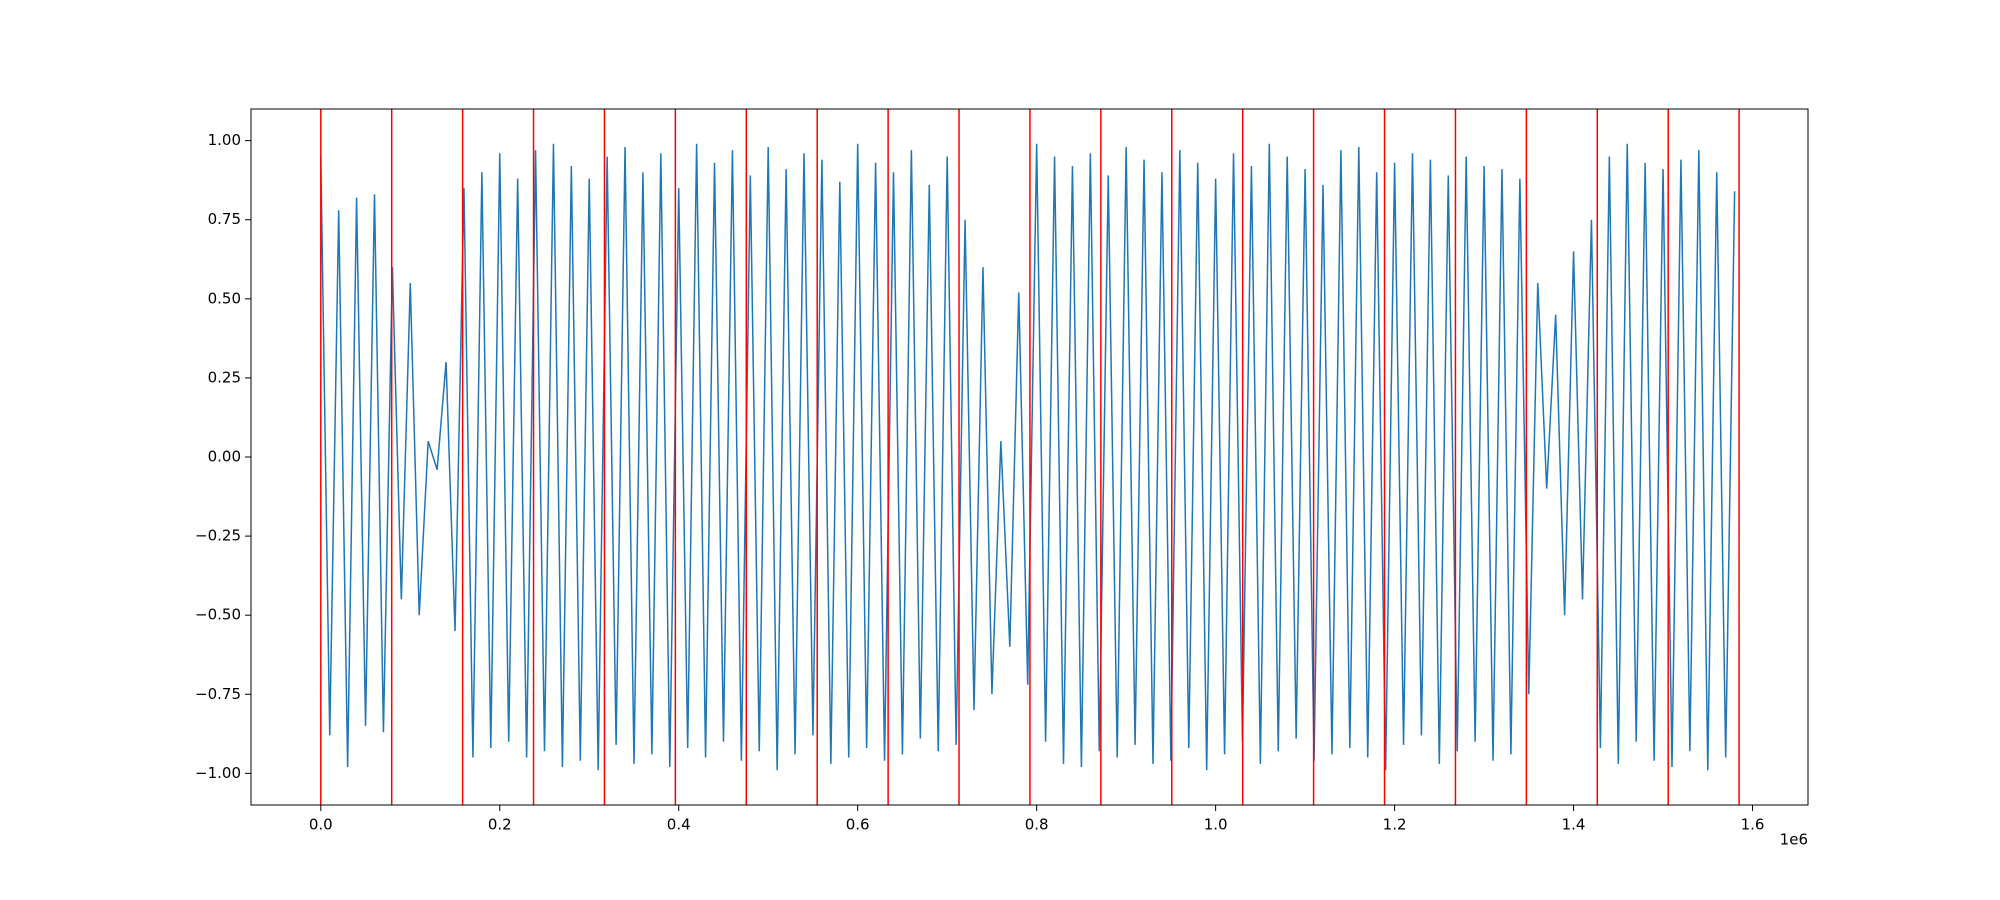 The width and height of the screenshot is (2000, 900). What do you see at coordinates (1395, 825) in the screenshot?
I see `x-tick-label: 1.2` at bounding box center [1395, 825].